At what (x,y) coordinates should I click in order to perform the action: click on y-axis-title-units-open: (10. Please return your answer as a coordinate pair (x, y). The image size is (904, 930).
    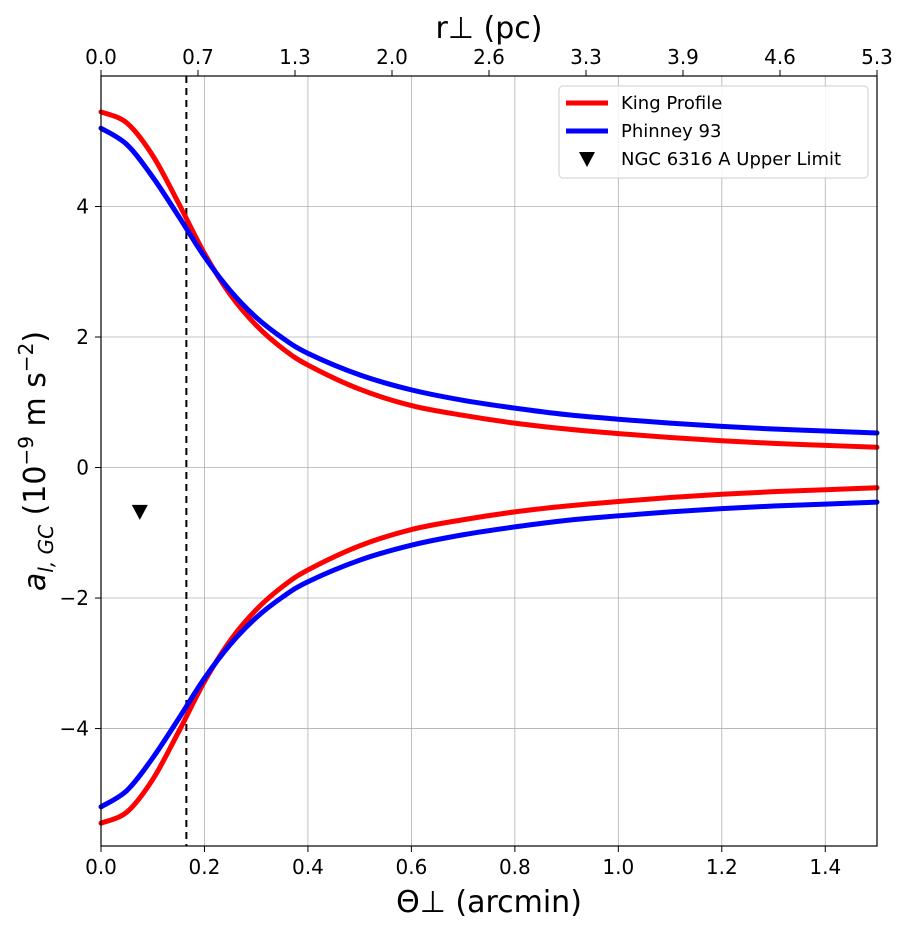
    Looking at the image, I should click on (35, 495).